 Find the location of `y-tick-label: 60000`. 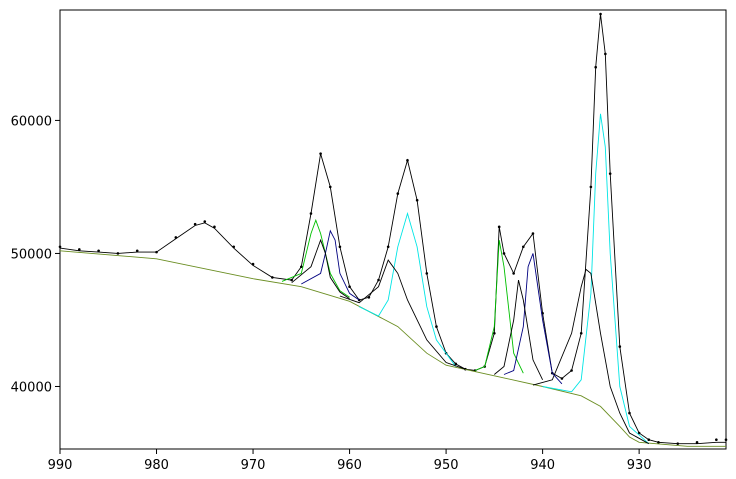

y-tick-label: 60000 is located at coordinates (31, 121).